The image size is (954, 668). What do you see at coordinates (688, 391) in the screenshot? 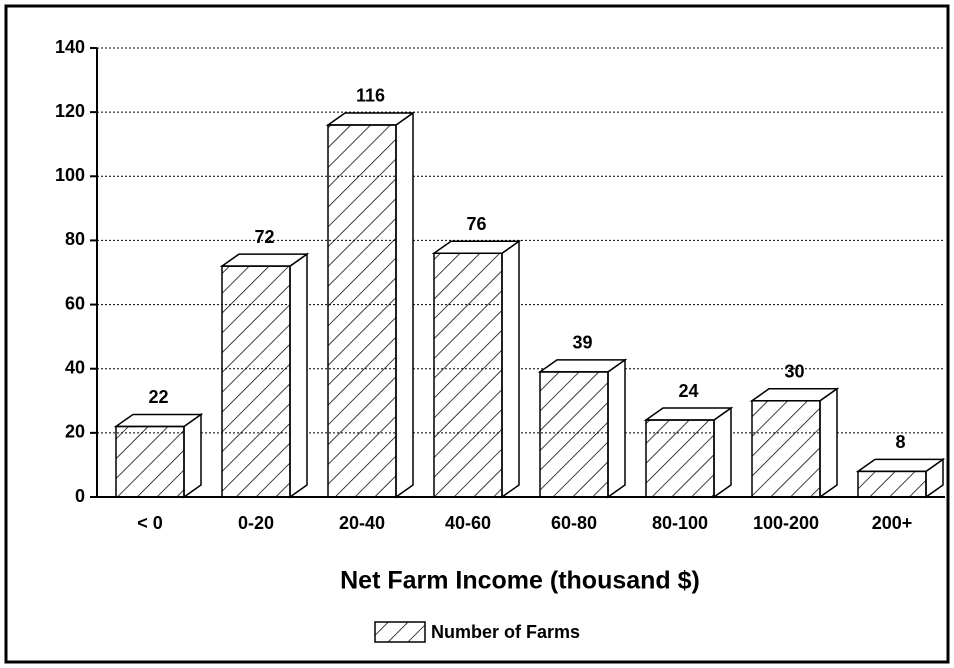
I see `data-label: 24` at bounding box center [688, 391].